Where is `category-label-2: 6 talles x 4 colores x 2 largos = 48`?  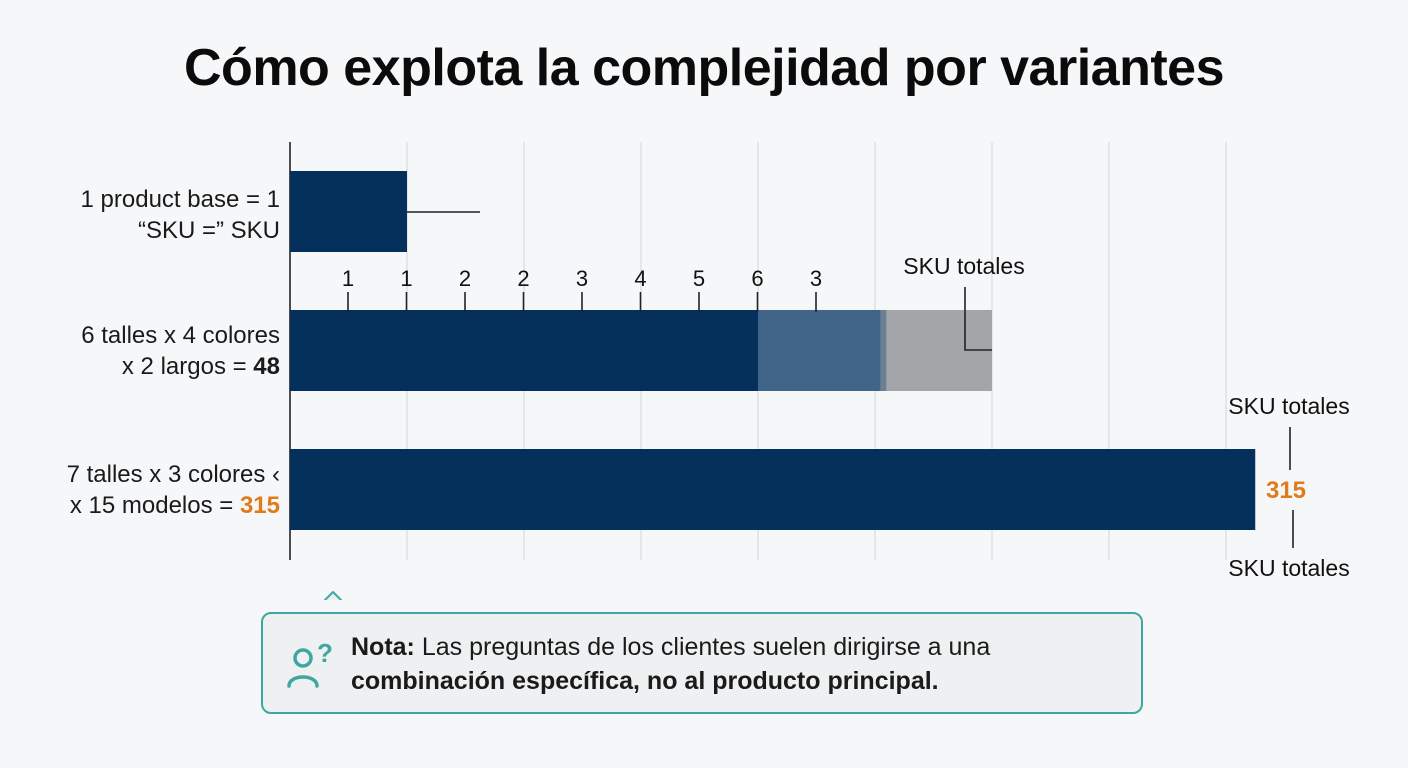
category-label-2: 6 talles x 4 colores x 2 largos = 48 is located at coordinates (140, 351).